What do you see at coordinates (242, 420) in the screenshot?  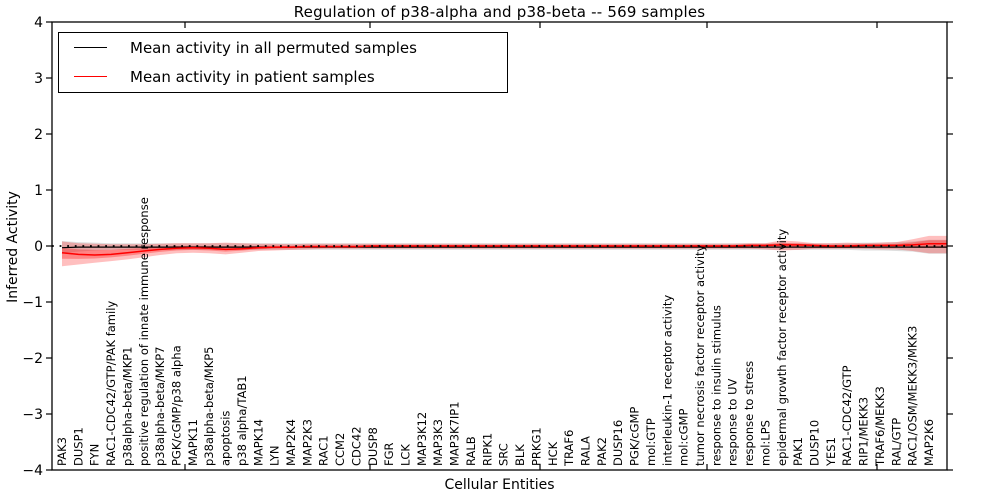 I see `x-axis-category-label: p38 alpha/TAB1` at bounding box center [242, 420].